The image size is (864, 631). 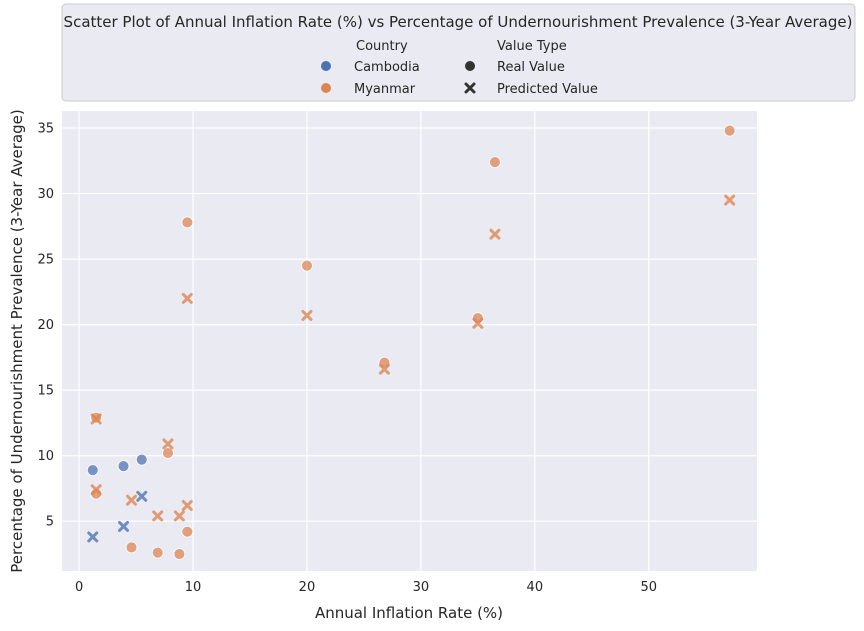 I want to click on legend-myanmar-marker, so click(x=326, y=88).